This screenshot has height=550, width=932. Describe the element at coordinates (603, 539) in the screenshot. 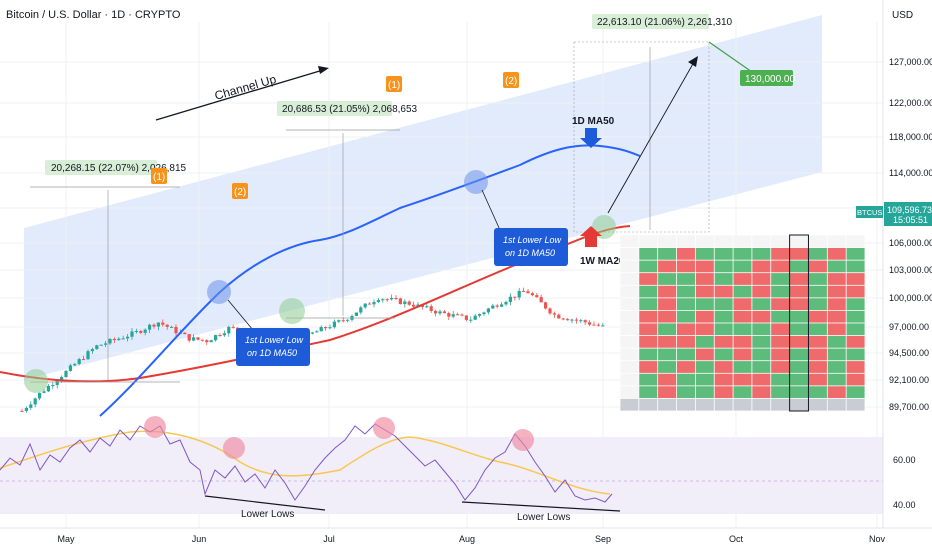

I see `time-tick-label: Sep` at that location.